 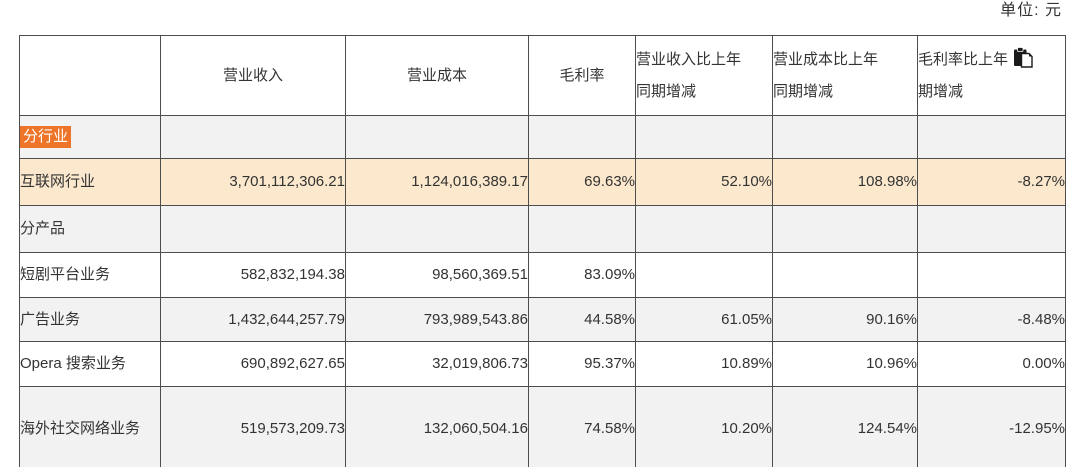 I want to click on row-label-cell: 分产品, so click(x=90, y=229).